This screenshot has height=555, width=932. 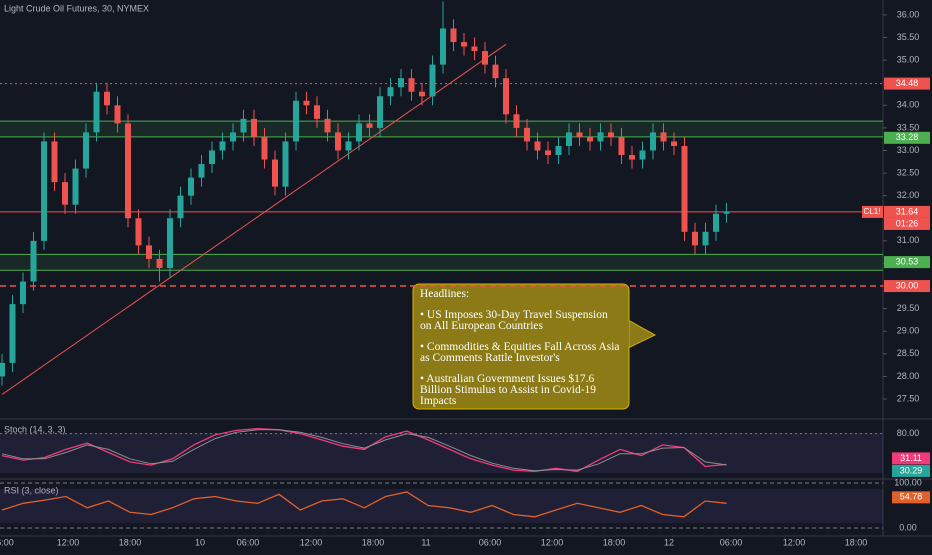 What do you see at coordinates (908, 433) in the screenshot?
I see `pane-tick-label: 80.00` at bounding box center [908, 433].